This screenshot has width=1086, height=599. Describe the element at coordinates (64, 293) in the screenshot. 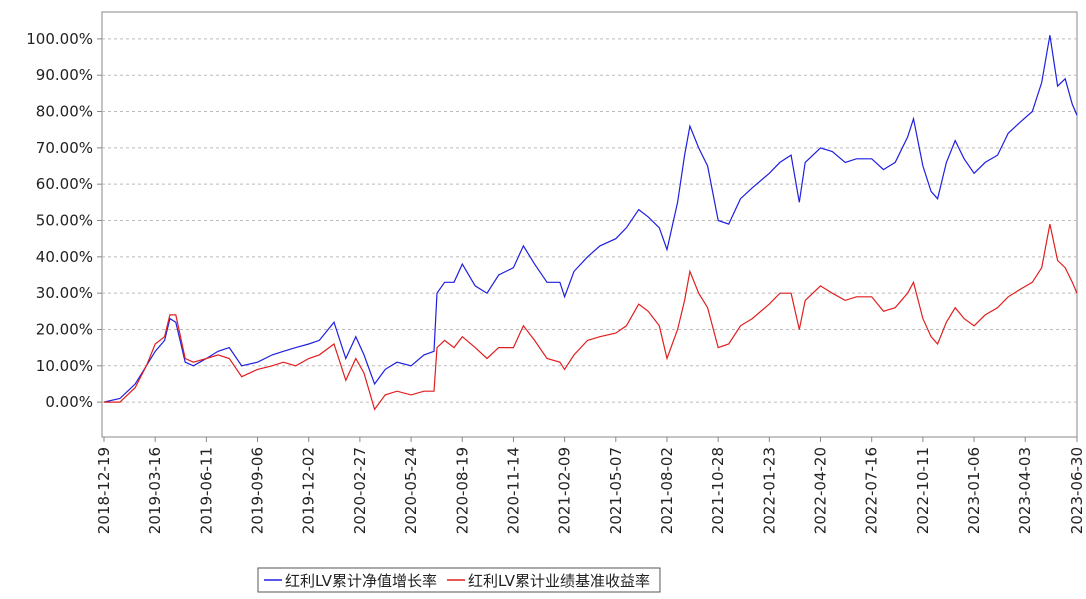

I see `y-tick-label: 30.00%` at that location.